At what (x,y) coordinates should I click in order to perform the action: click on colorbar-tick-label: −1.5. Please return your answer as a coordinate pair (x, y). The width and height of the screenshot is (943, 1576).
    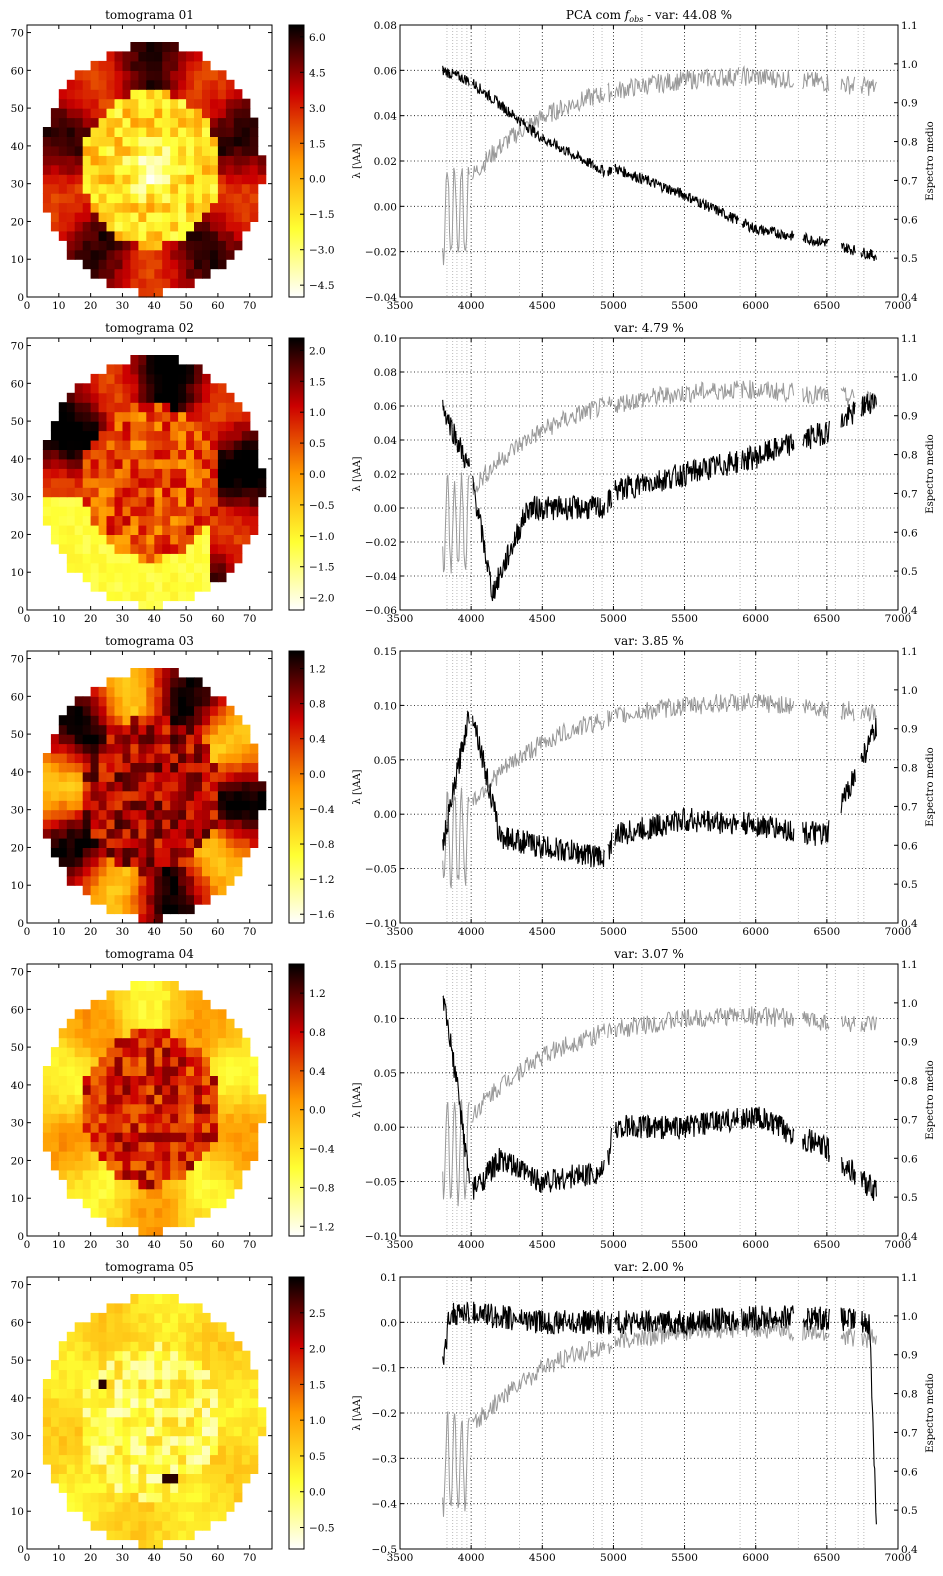
    Looking at the image, I should click on (322, 568).